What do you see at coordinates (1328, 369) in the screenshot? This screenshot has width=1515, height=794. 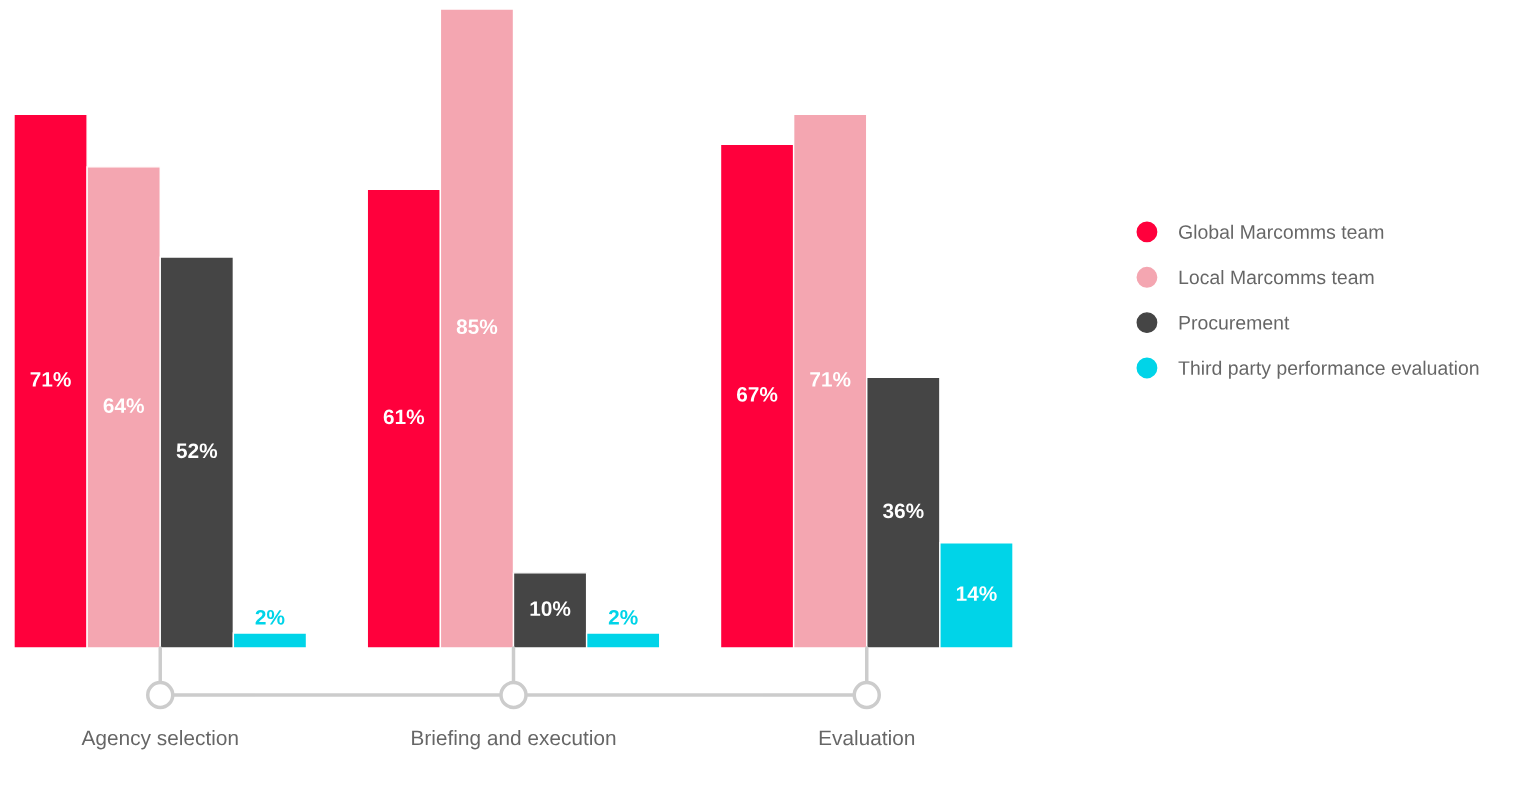 I see `legend-label: Third party performance evaluation` at bounding box center [1328, 369].